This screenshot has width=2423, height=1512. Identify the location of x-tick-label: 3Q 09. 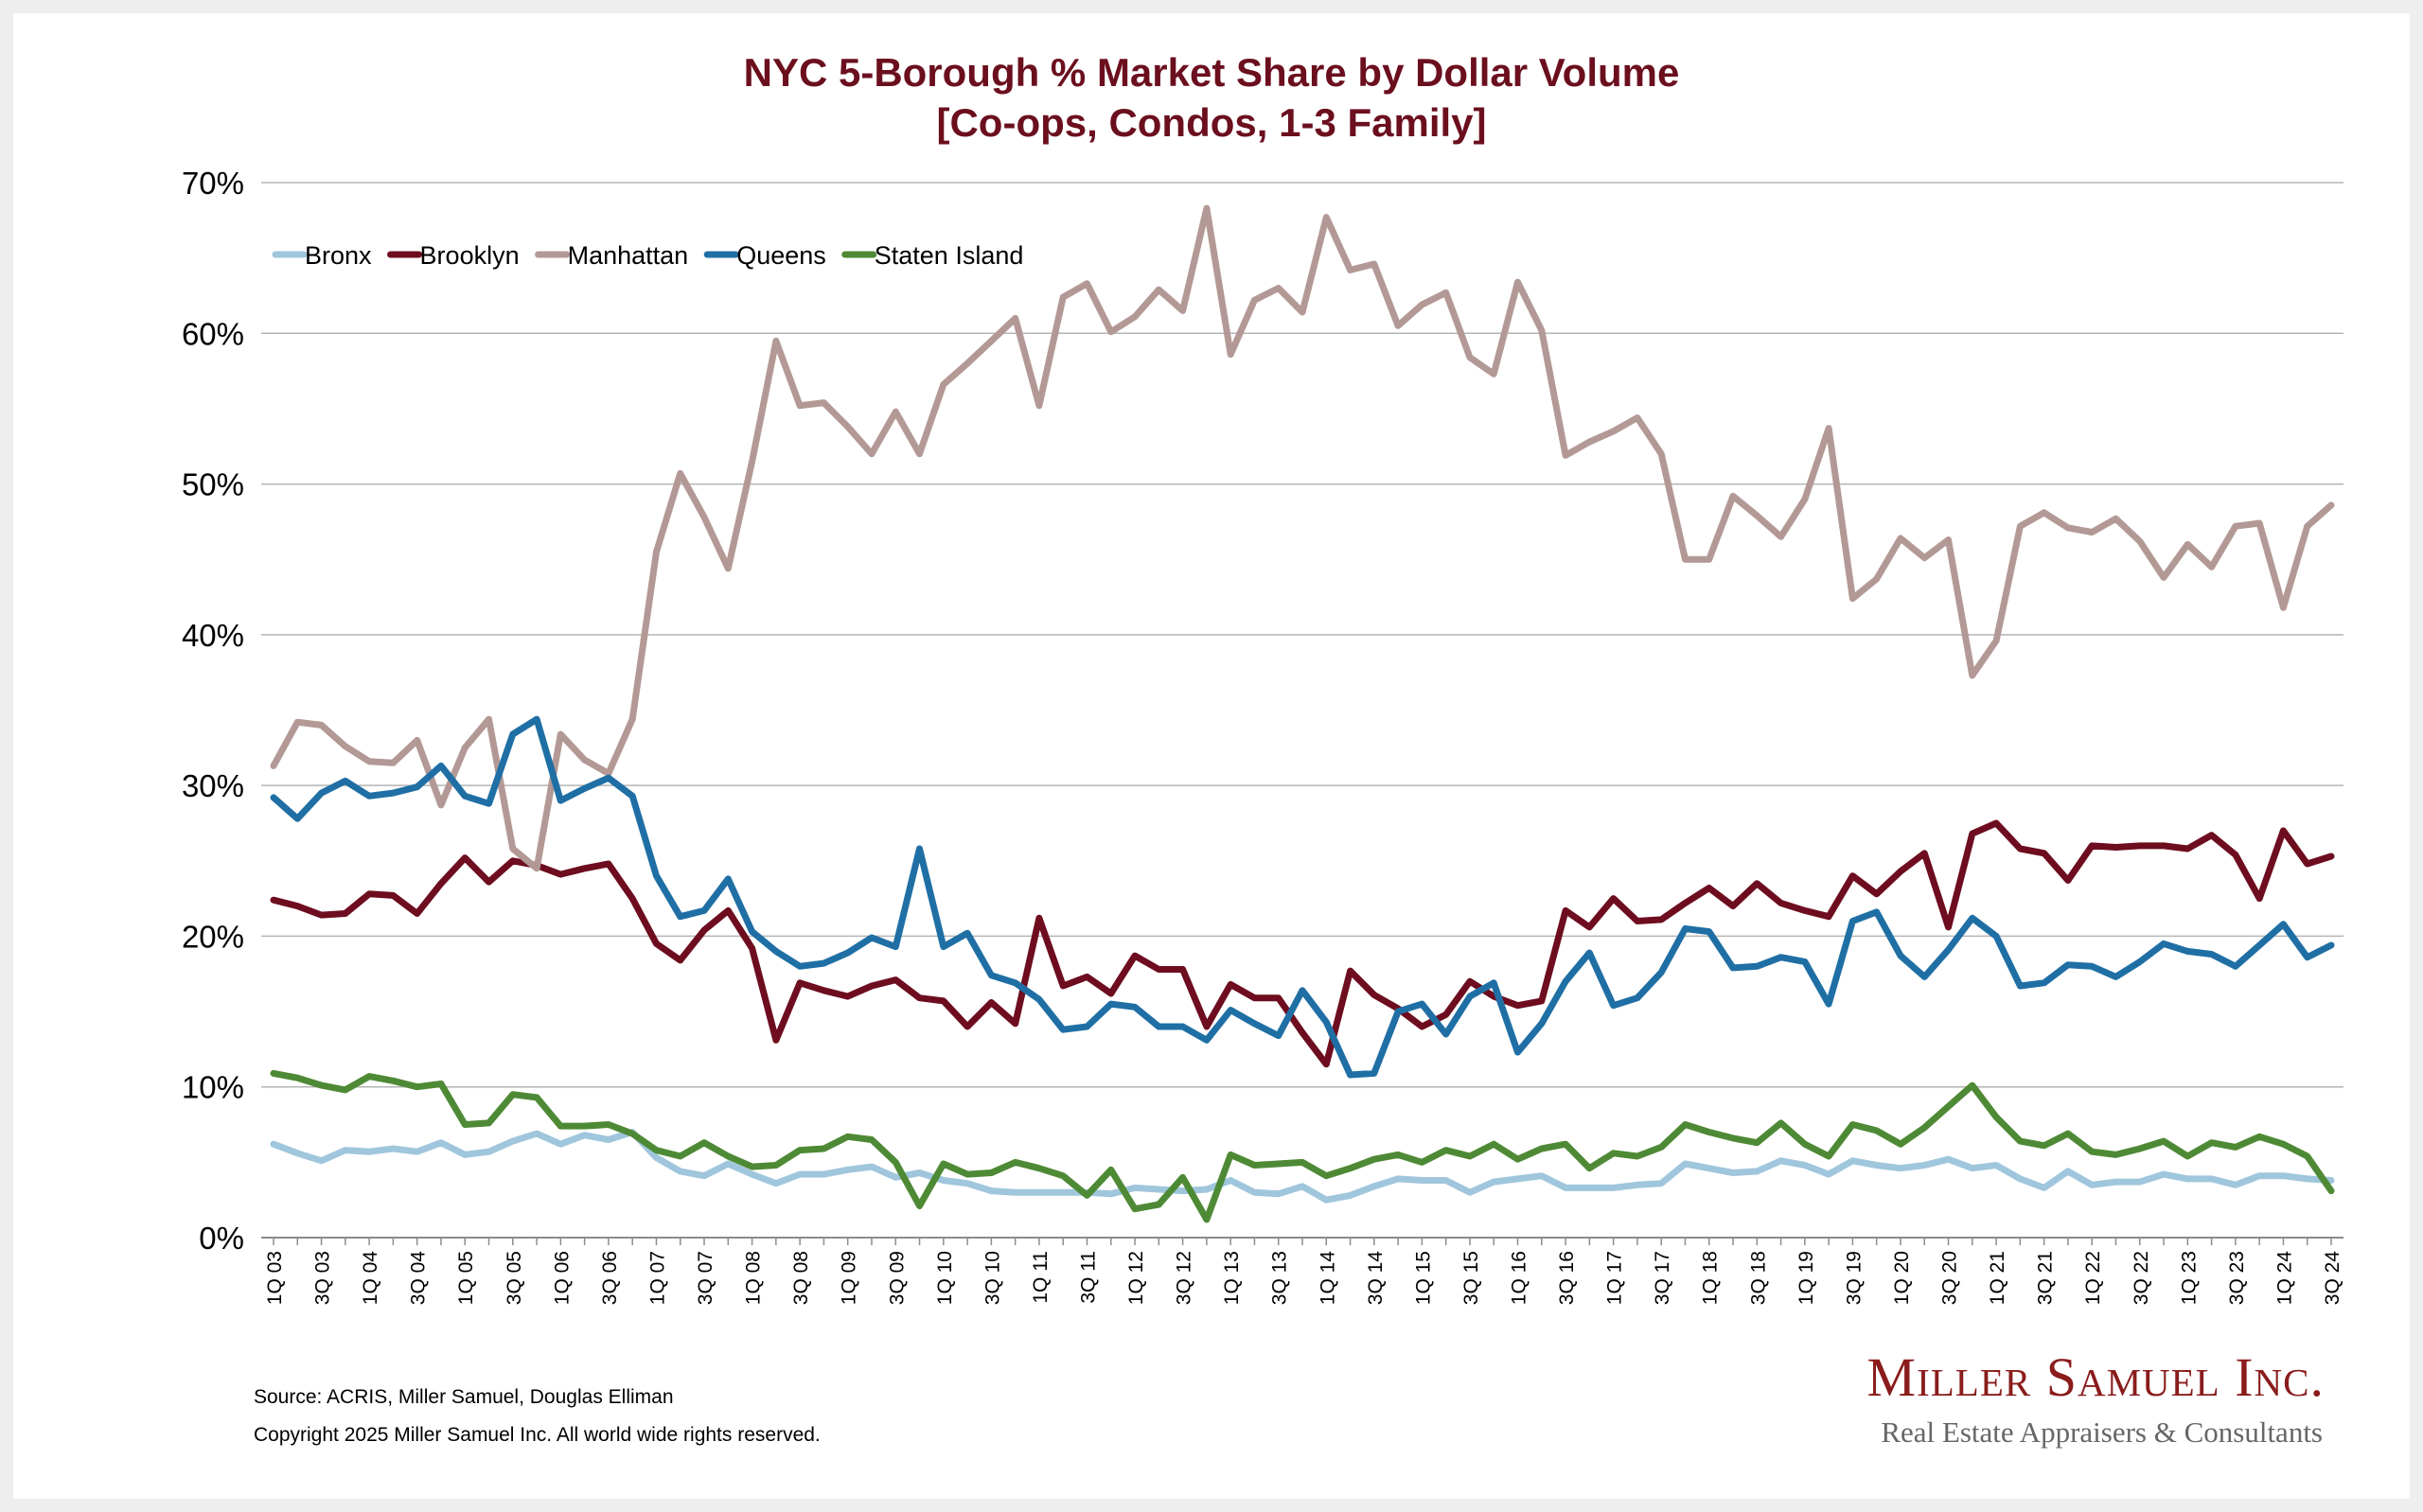
(897, 1278).